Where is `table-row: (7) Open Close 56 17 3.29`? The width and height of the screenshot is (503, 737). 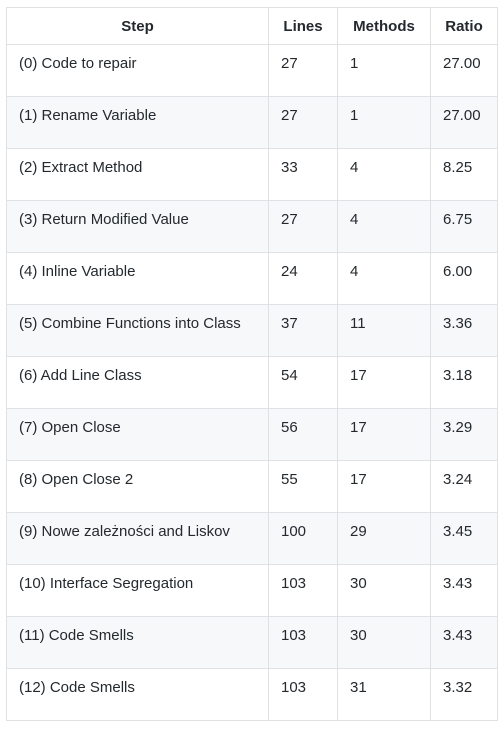
table-row: (7) Open Close 56 17 3.29 is located at coordinates (252, 434).